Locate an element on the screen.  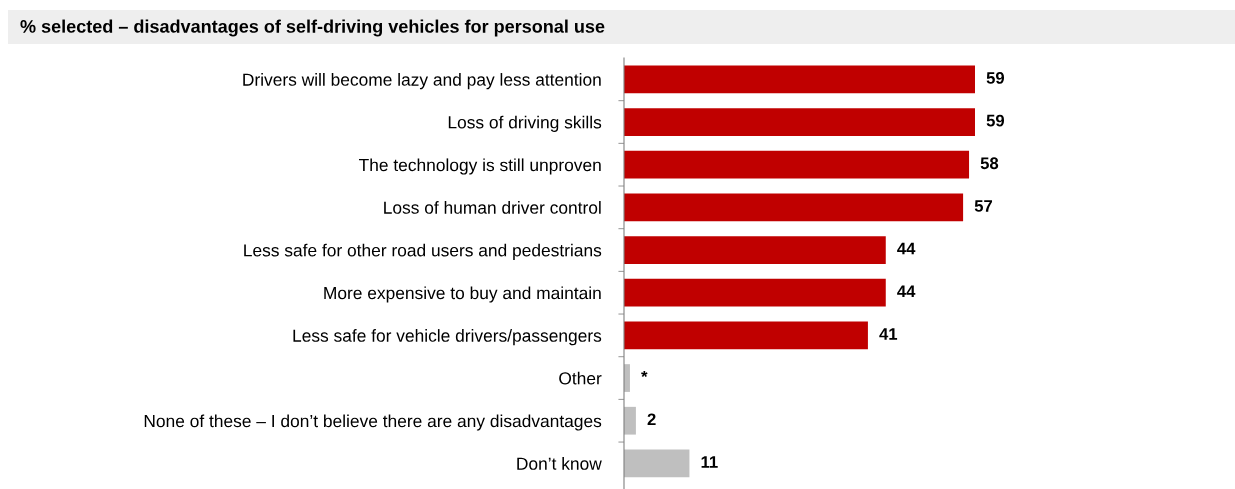
y-tick-label: Loss of human driver control is located at coordinates (492, 207).